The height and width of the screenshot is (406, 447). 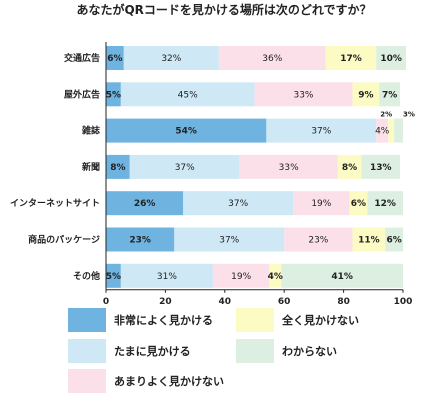 I want to click on chart-title: あなたがQRコードを見かける場所は次のどれですか？, so click(x=223, y=9).